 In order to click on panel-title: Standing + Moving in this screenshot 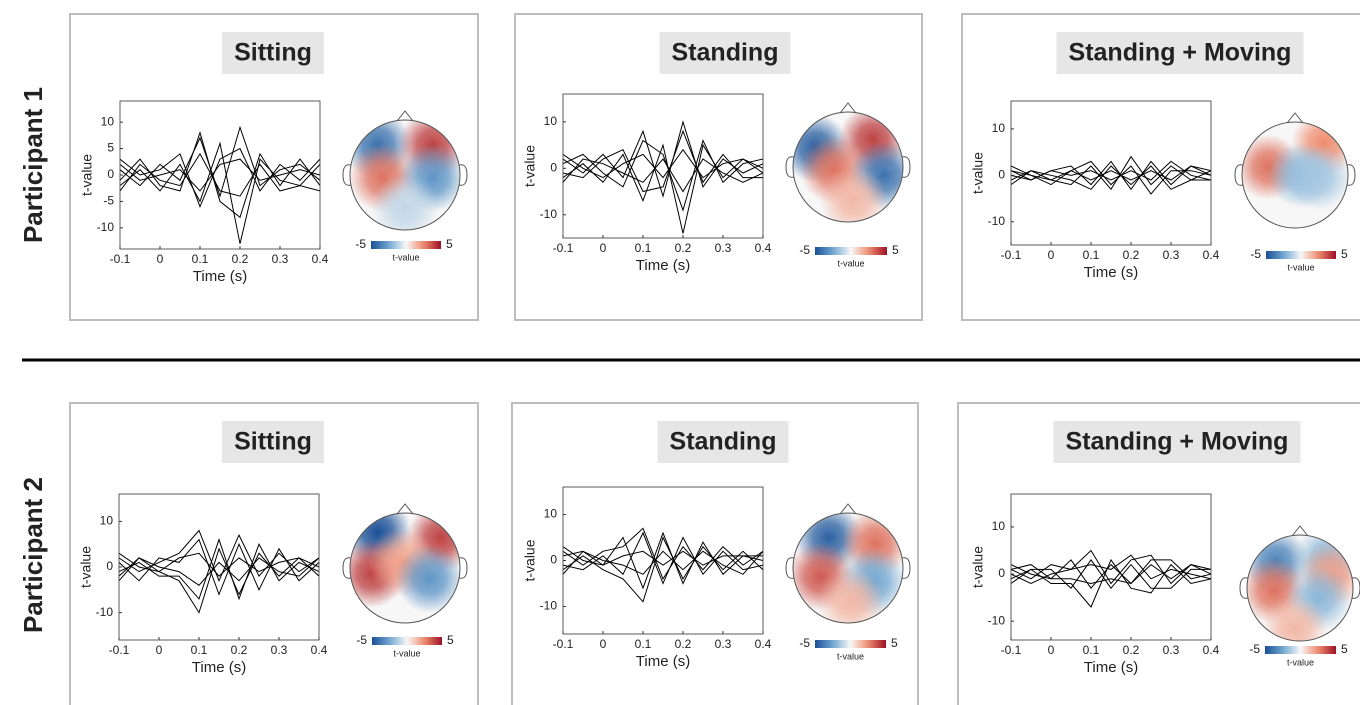, I will do `click(1177, 442)`.